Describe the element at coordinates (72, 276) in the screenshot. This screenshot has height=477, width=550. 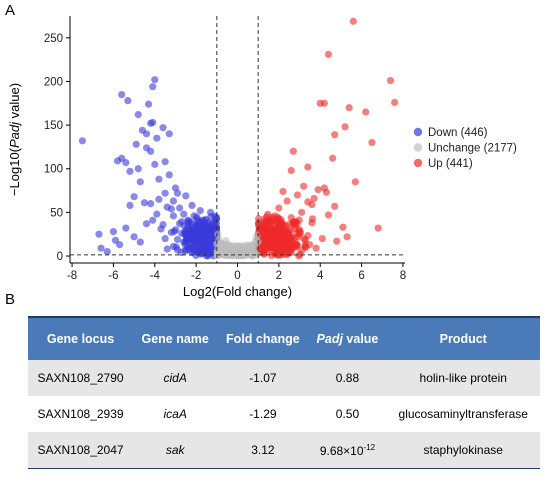
I see `x-tick-label: -8` at that location.